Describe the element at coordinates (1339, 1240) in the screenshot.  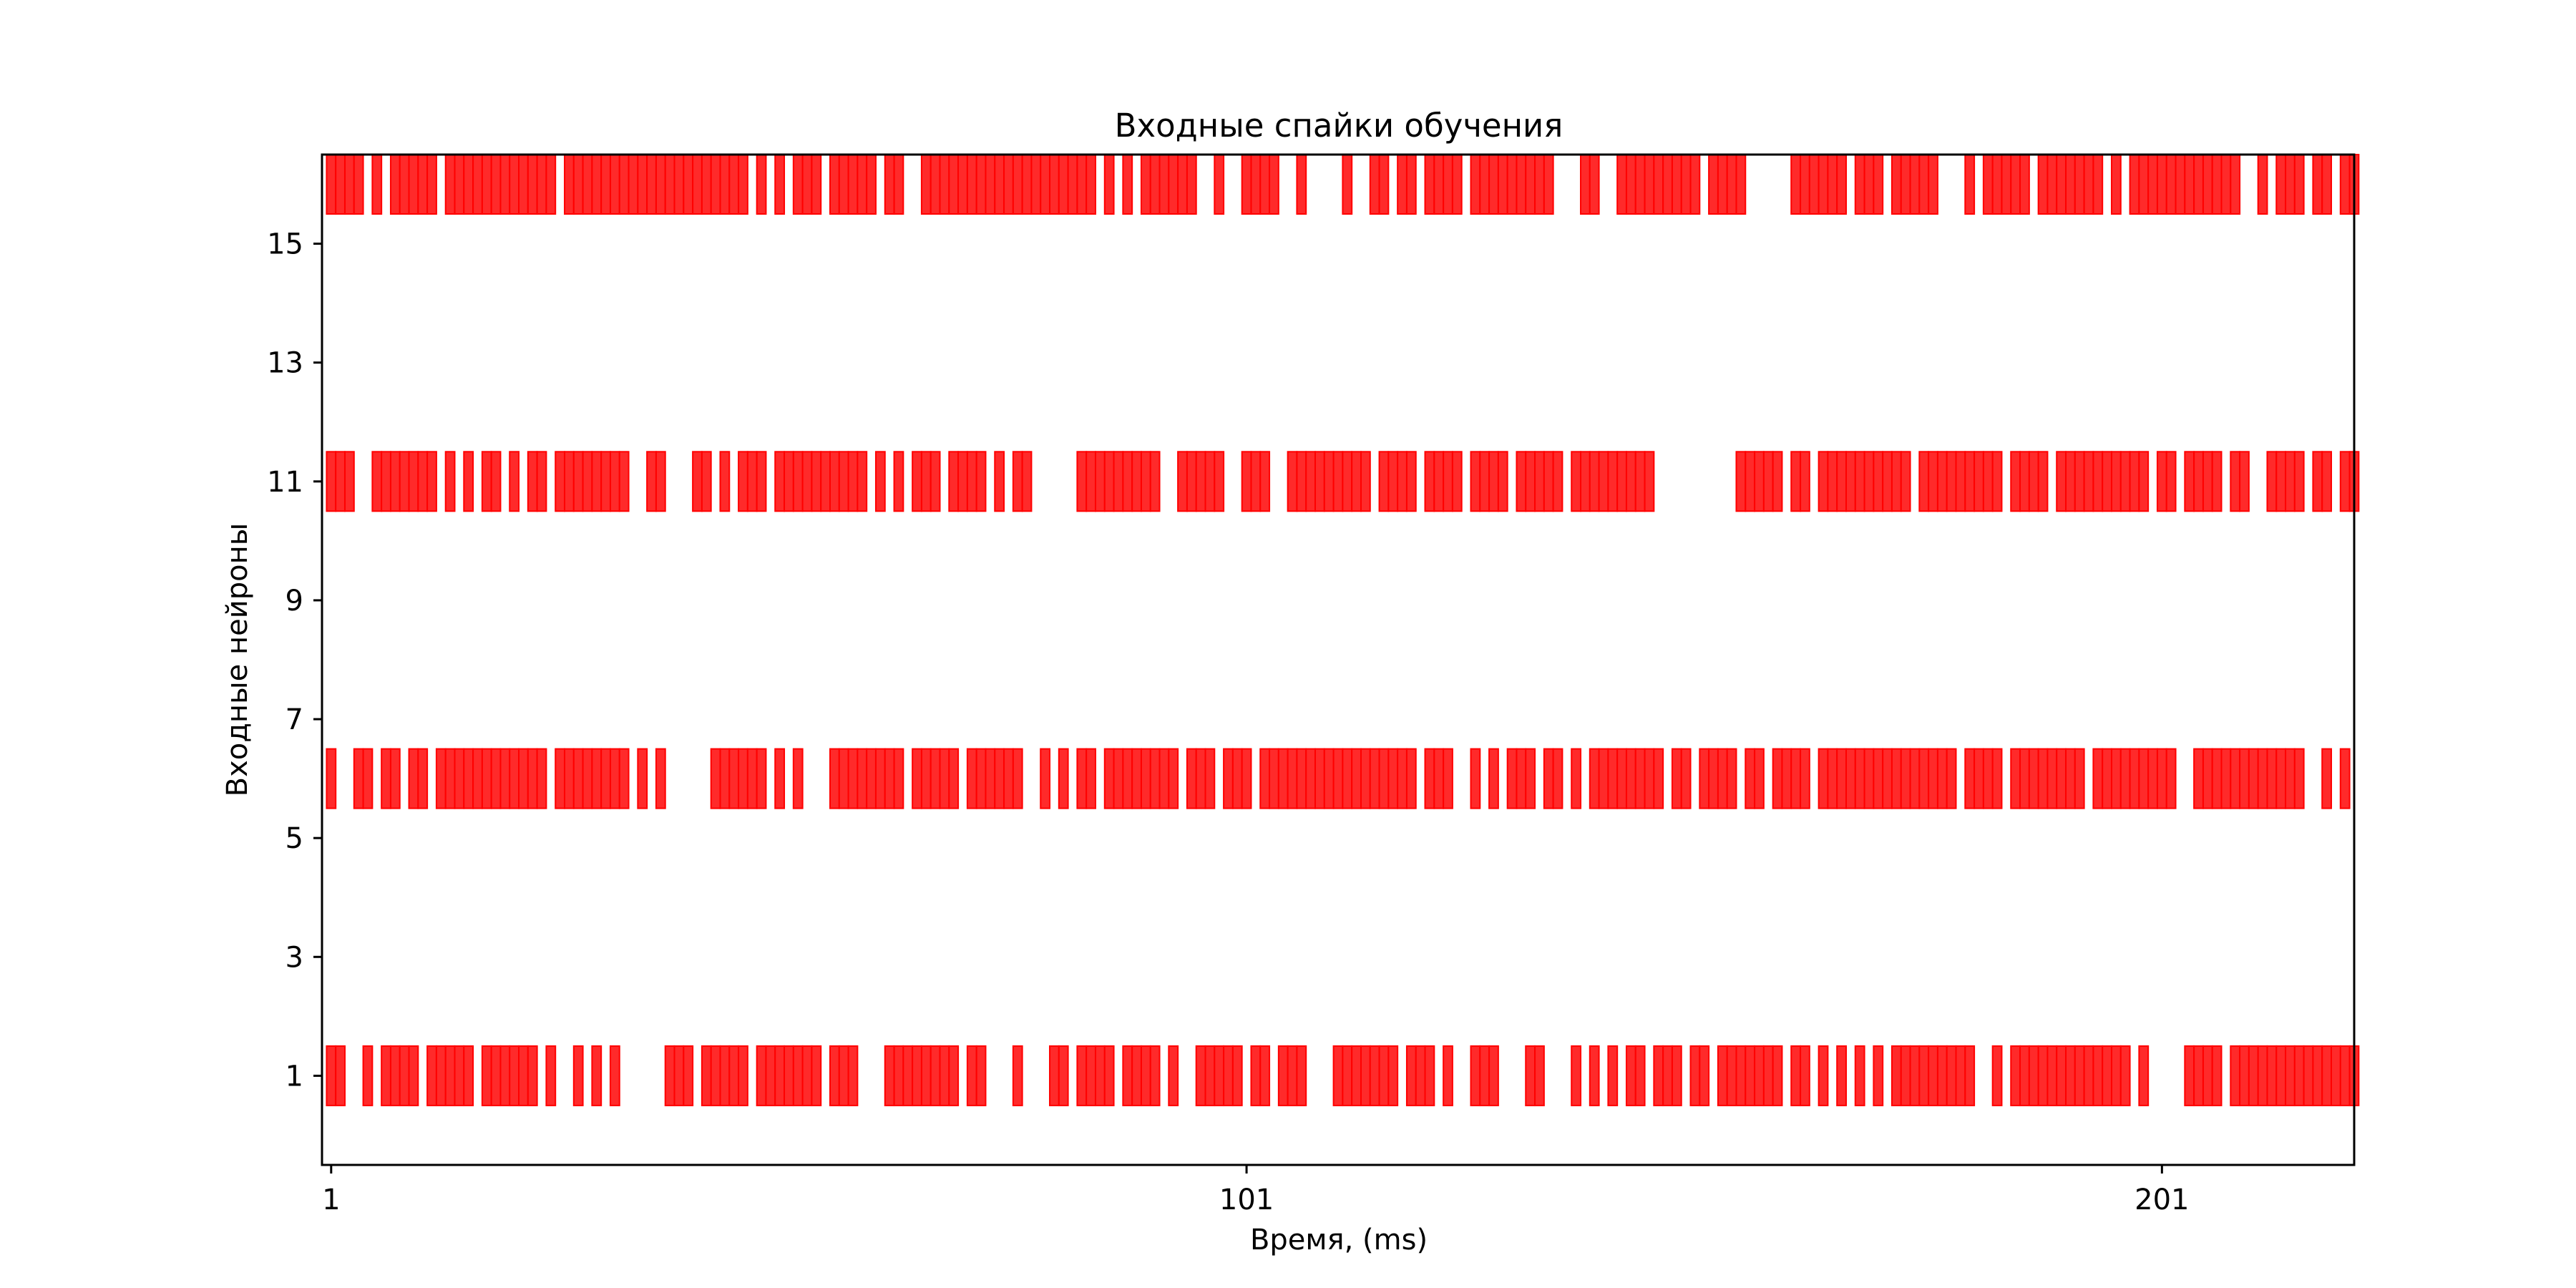
I see `x-axis-label: Время, (ms)` at that location.